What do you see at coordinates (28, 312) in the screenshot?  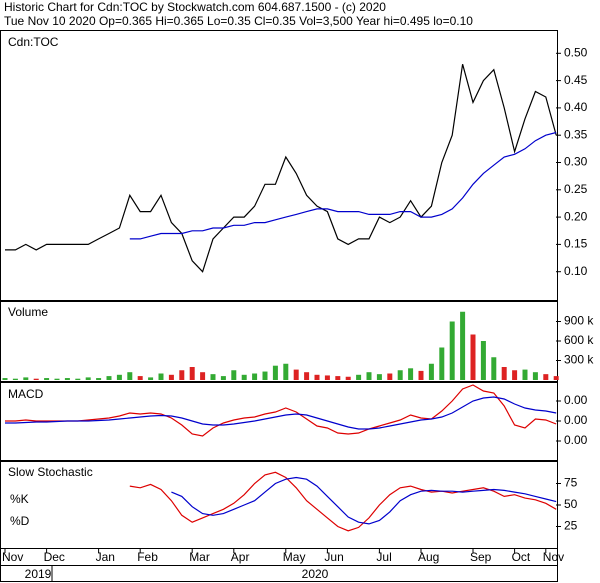 I see `panel-label: Volume` at bounding box center [28, 312].